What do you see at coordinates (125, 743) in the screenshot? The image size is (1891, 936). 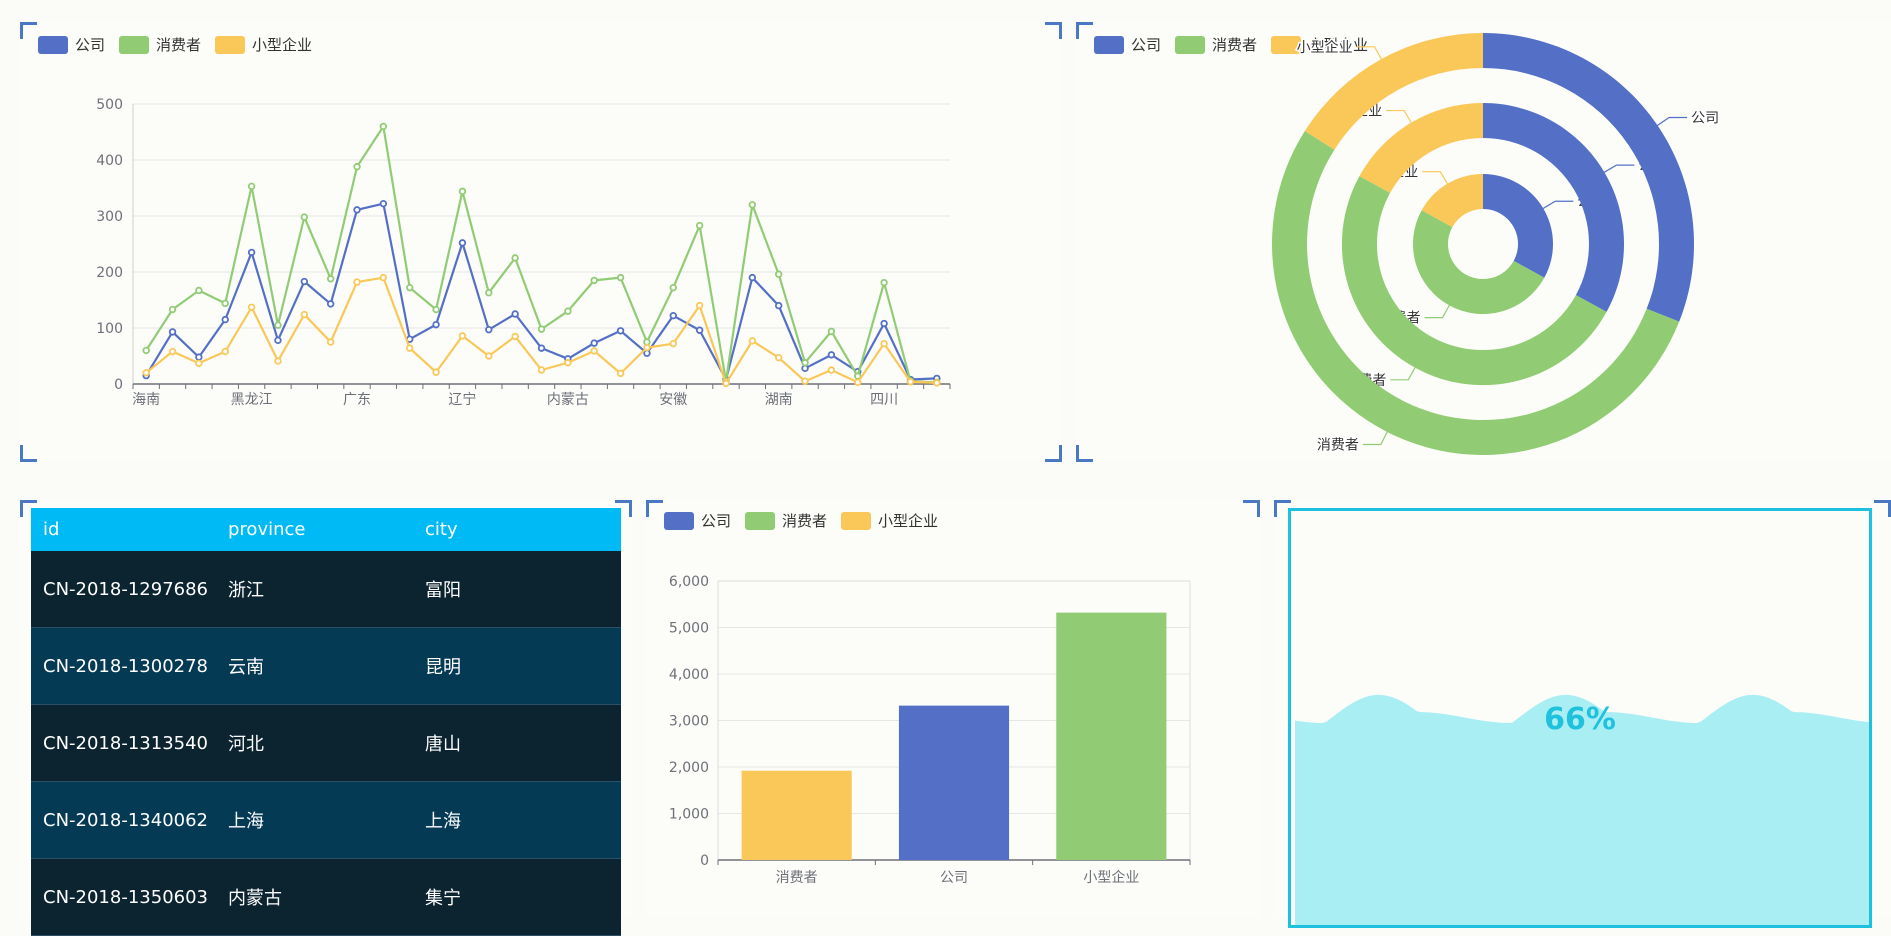 I see `cell-id: CN-2018-1313540` at bounding box center [125, 743].